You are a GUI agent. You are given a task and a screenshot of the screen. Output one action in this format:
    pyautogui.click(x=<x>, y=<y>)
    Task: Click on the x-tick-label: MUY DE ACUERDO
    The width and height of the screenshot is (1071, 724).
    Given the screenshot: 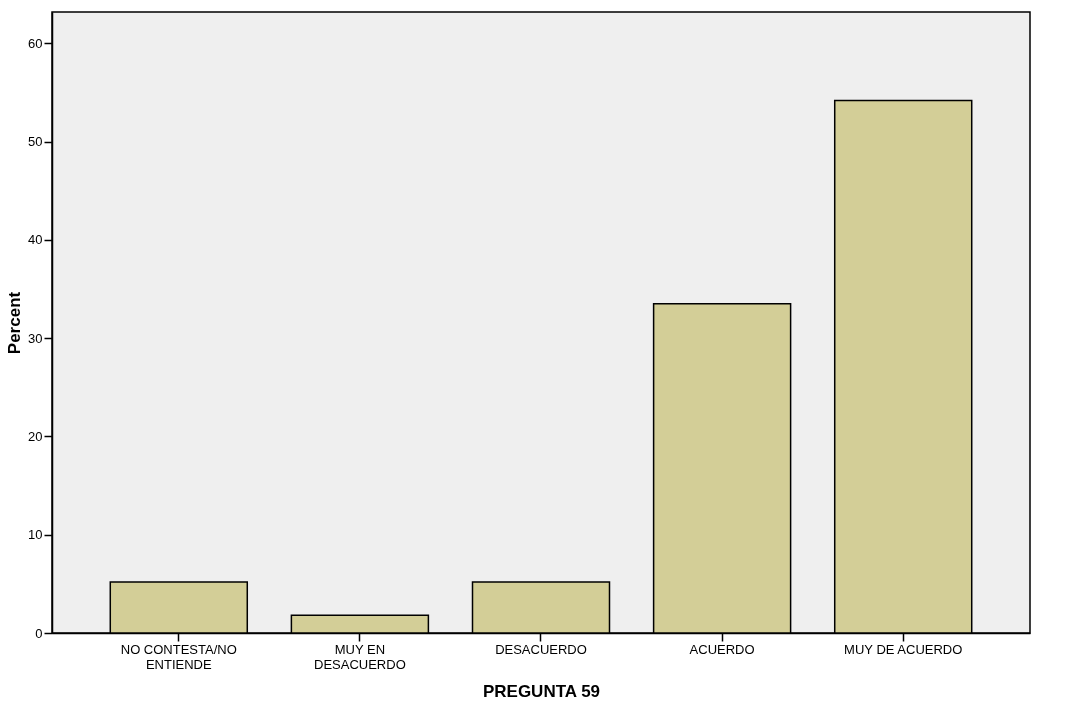 What is the action you would take?
    pyautogui.click(x=903, y=649)
    